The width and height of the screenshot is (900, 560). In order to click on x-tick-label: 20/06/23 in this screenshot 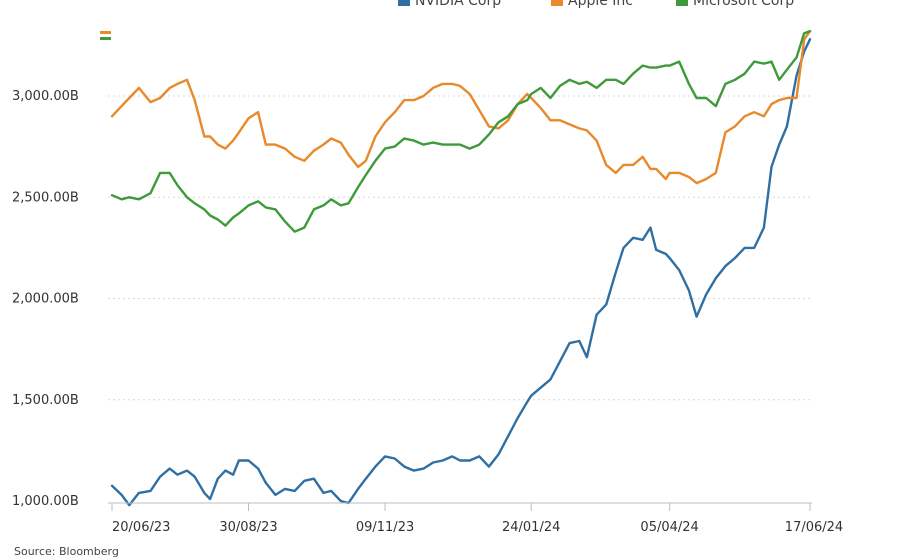, I will do `click(141, 527)`.